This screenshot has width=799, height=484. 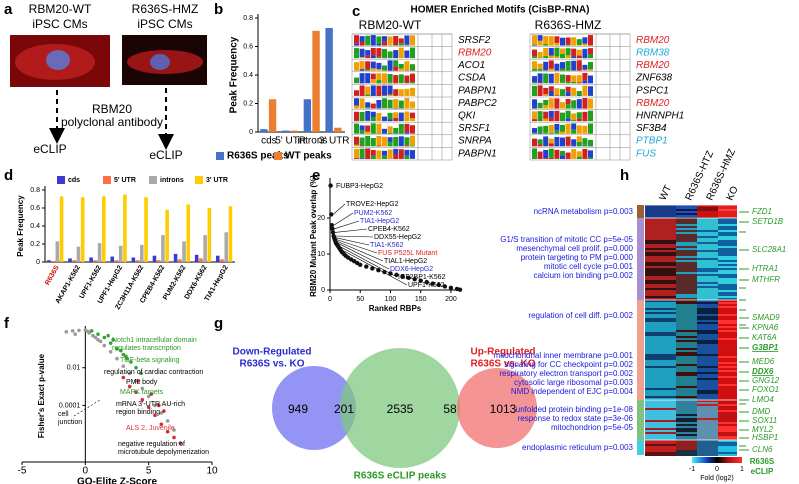 What do you see at coordinates (334, 141) in the screenshot?
I see `x-tick-label: 3' UTR` at bounding box center [334, 141].